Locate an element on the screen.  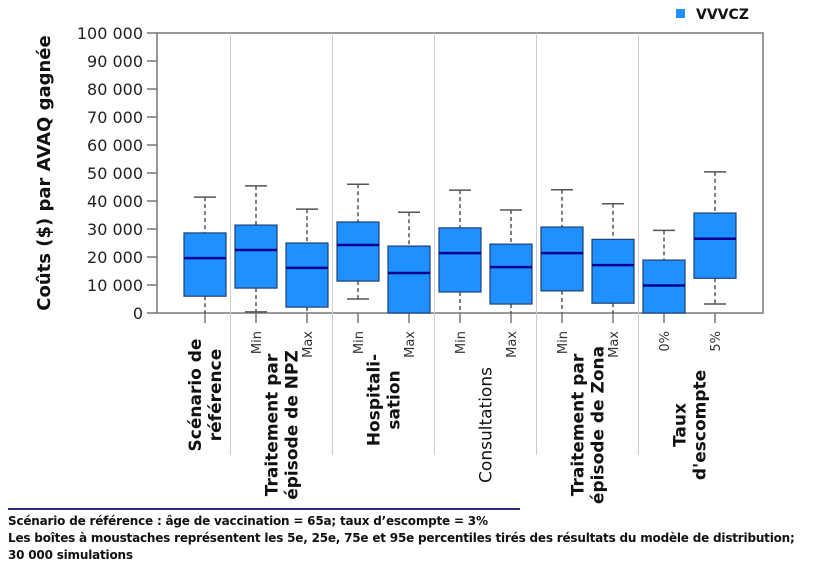
y-tick-label: 40 000 is located at coordinates (115, 201).